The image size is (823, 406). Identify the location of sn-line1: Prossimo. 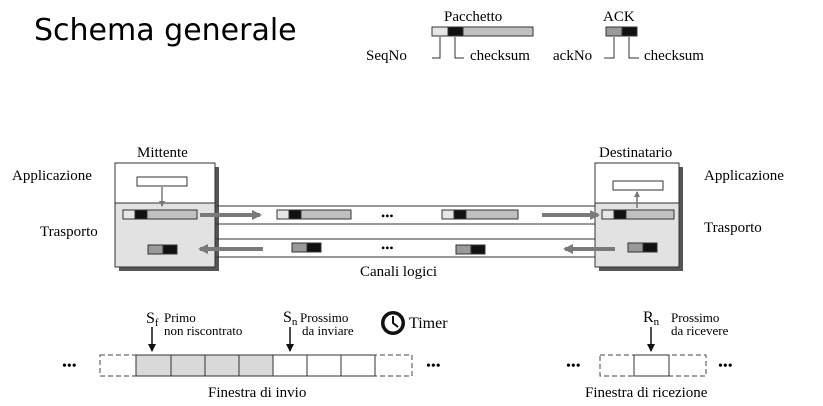
(324, 317).